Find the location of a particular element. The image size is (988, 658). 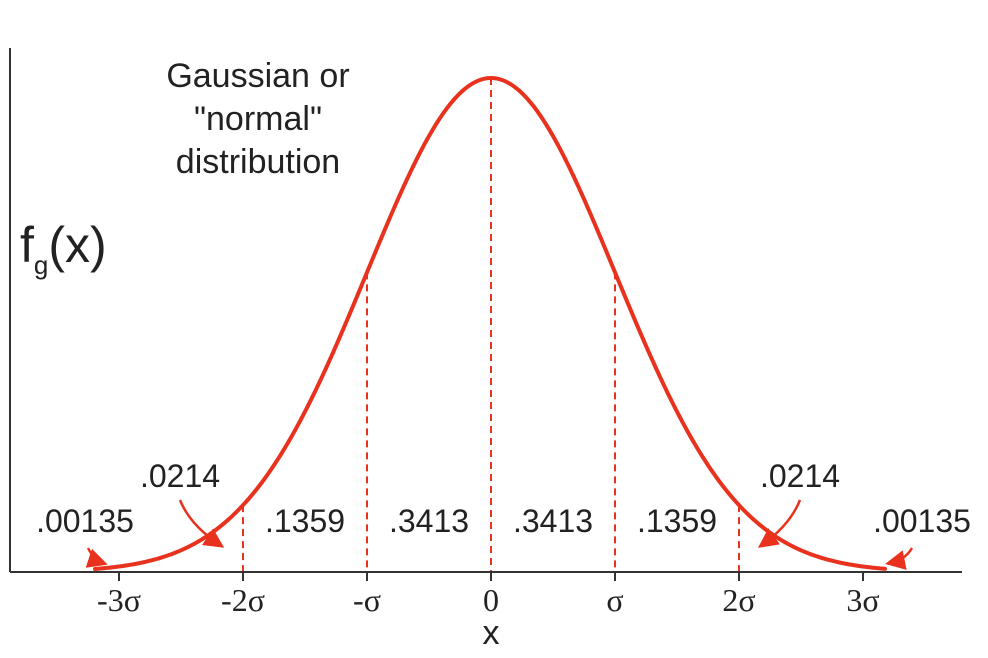

y-axis-label: fg(x) is located at coordinates (63, 248).